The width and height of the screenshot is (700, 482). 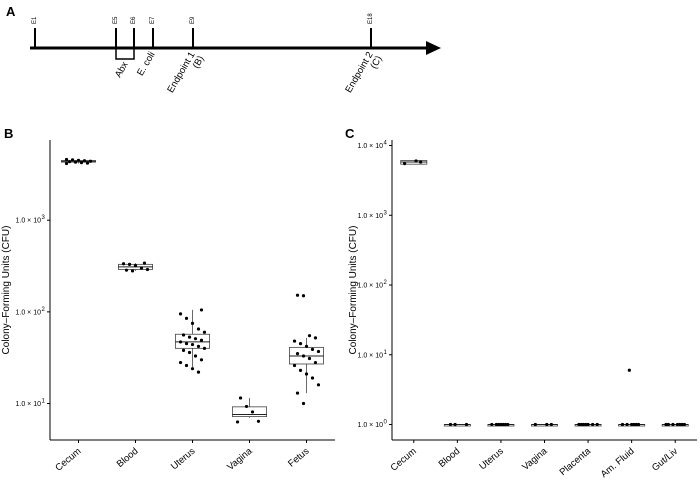 I want to click on x-category-label: Placenta, so click(x=576, y=461).